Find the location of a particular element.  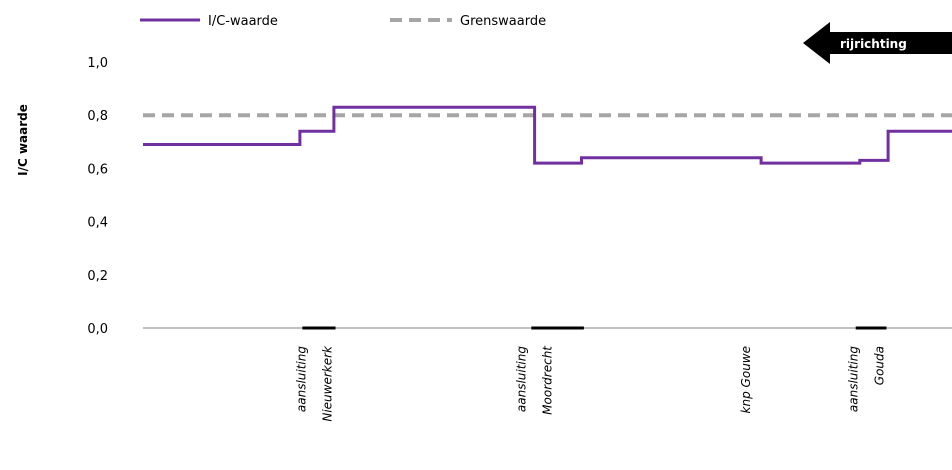

y-tick-label: 0,8 is located at coordinates (97, 116).